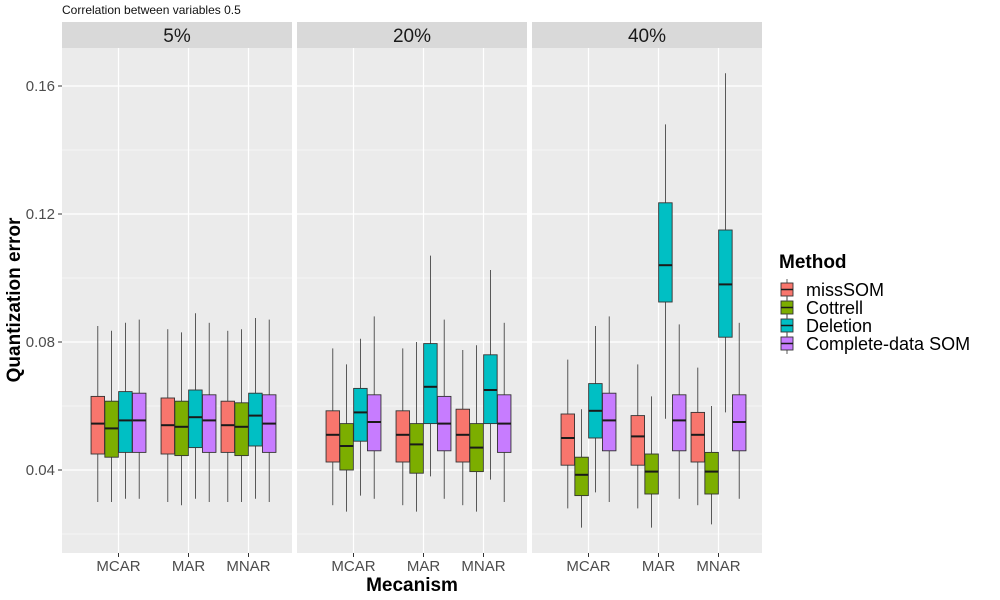  Describe the element at coordinates (151, 10) in the screenshot. I see `chart-subtitle: Correlation between variables 0.5` at that location.